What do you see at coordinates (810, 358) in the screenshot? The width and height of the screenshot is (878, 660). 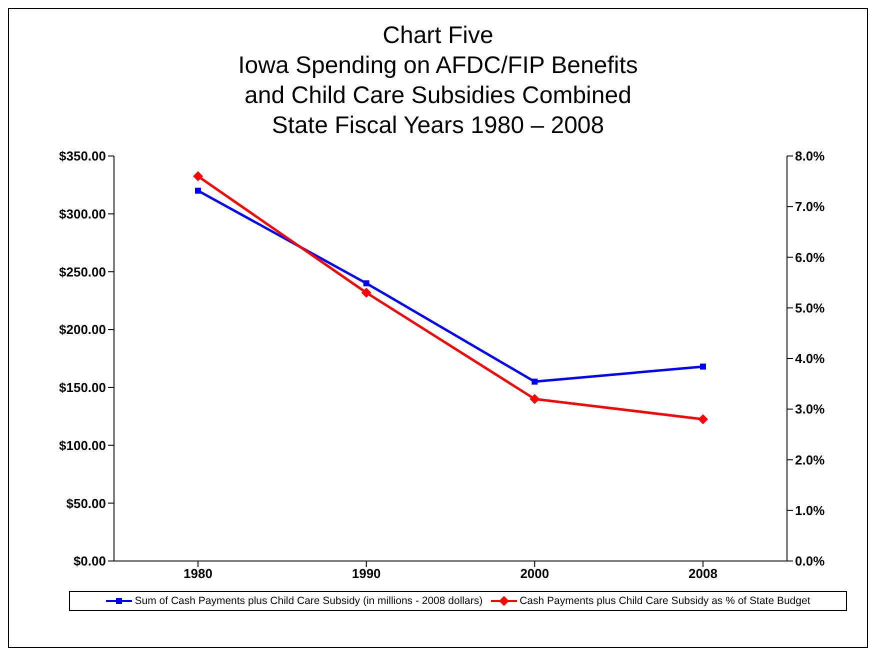 I see `y2-tick-label: 4.0%` at bounding box center [810, 358].